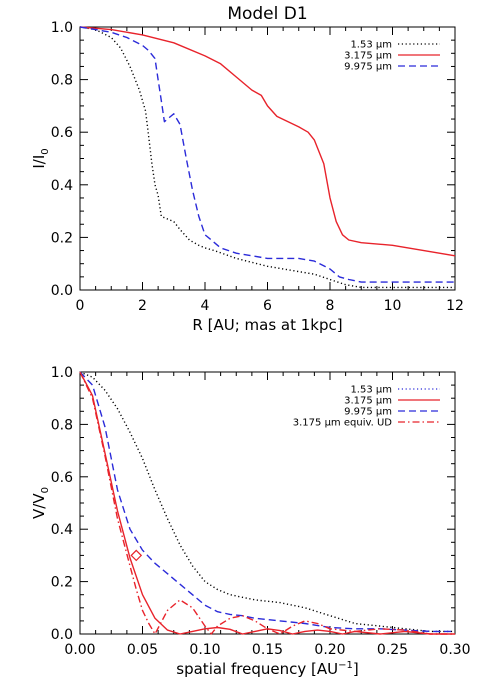 The image size is (480, 689). Describe the element at coordinates (345, 665) in the screenshot. I see `bottom-x-axis-label-sup: −1` at that location.